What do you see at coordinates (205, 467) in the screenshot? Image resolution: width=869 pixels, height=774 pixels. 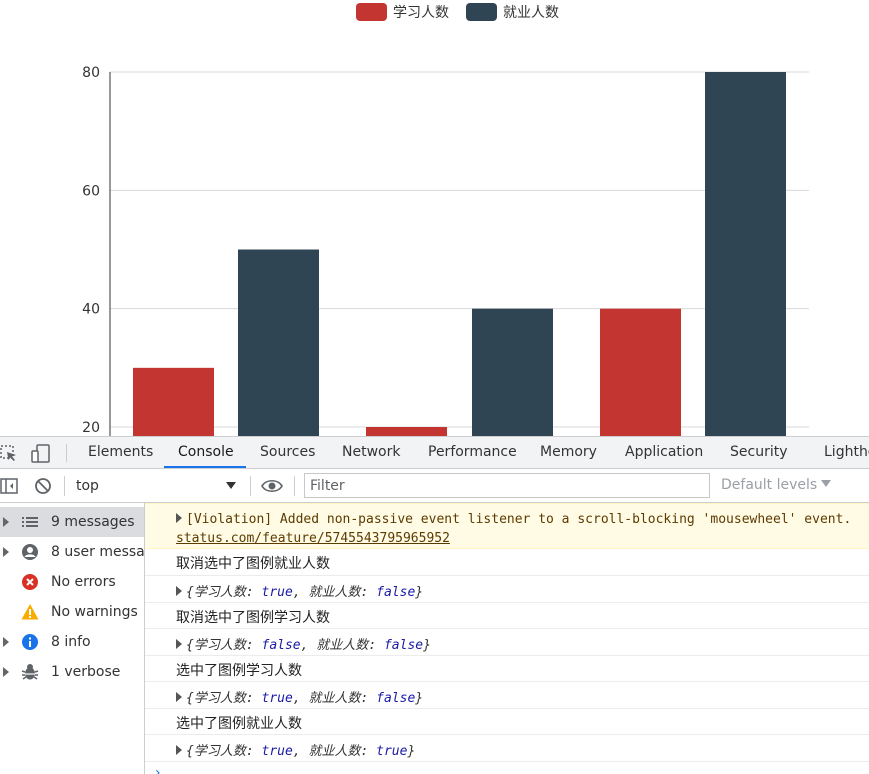 I see `active-tab-indicator` at bounding box center [205, 467].